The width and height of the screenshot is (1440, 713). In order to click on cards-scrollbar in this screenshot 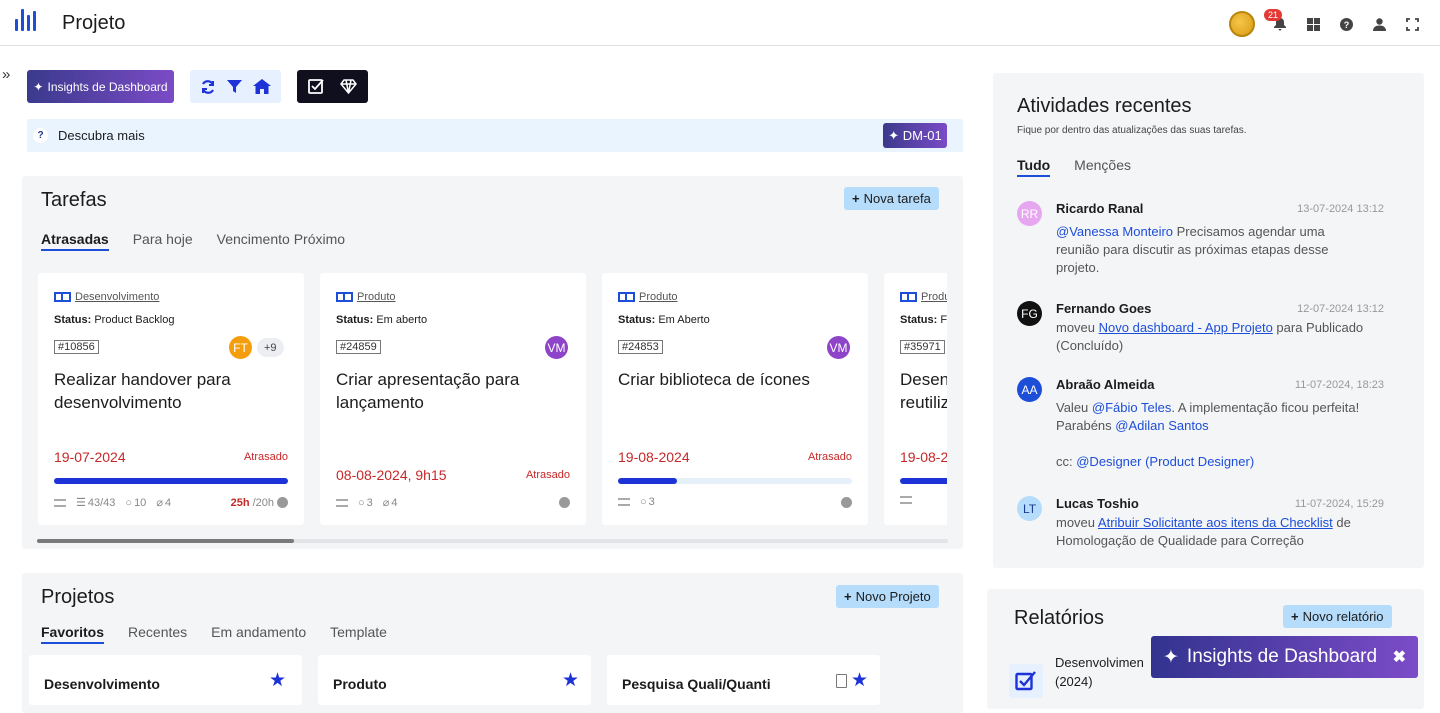, I will do `click(492, 541)`.